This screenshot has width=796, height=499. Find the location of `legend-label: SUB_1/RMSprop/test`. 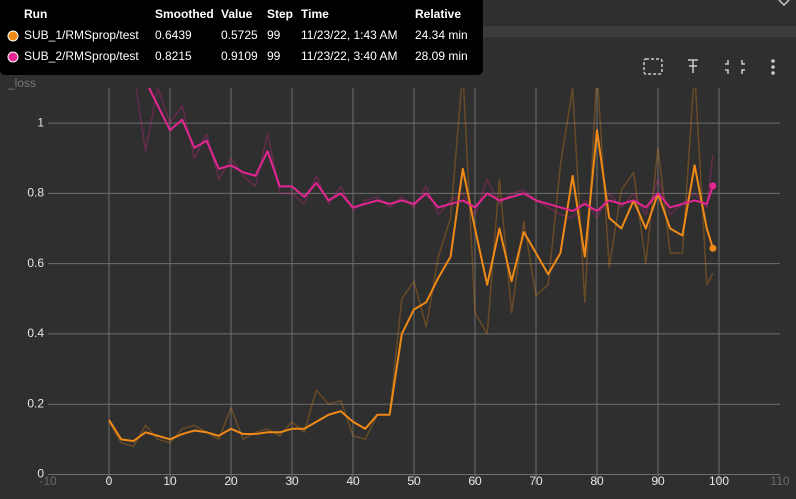

legend-label: SUB_1/RMSprop/test is located at coordinates (81, 35).